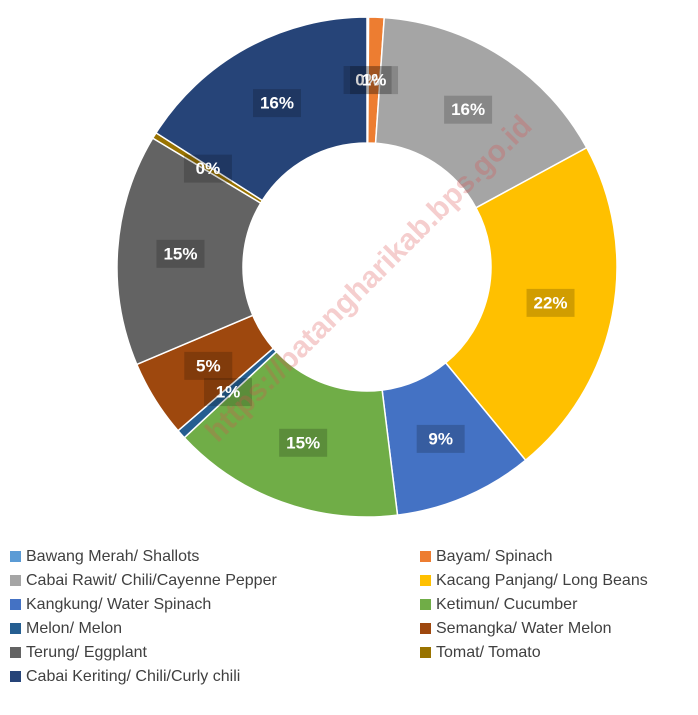  I want to click on legend-label: Bawang Merah/ Shallots, so click(112, 556).